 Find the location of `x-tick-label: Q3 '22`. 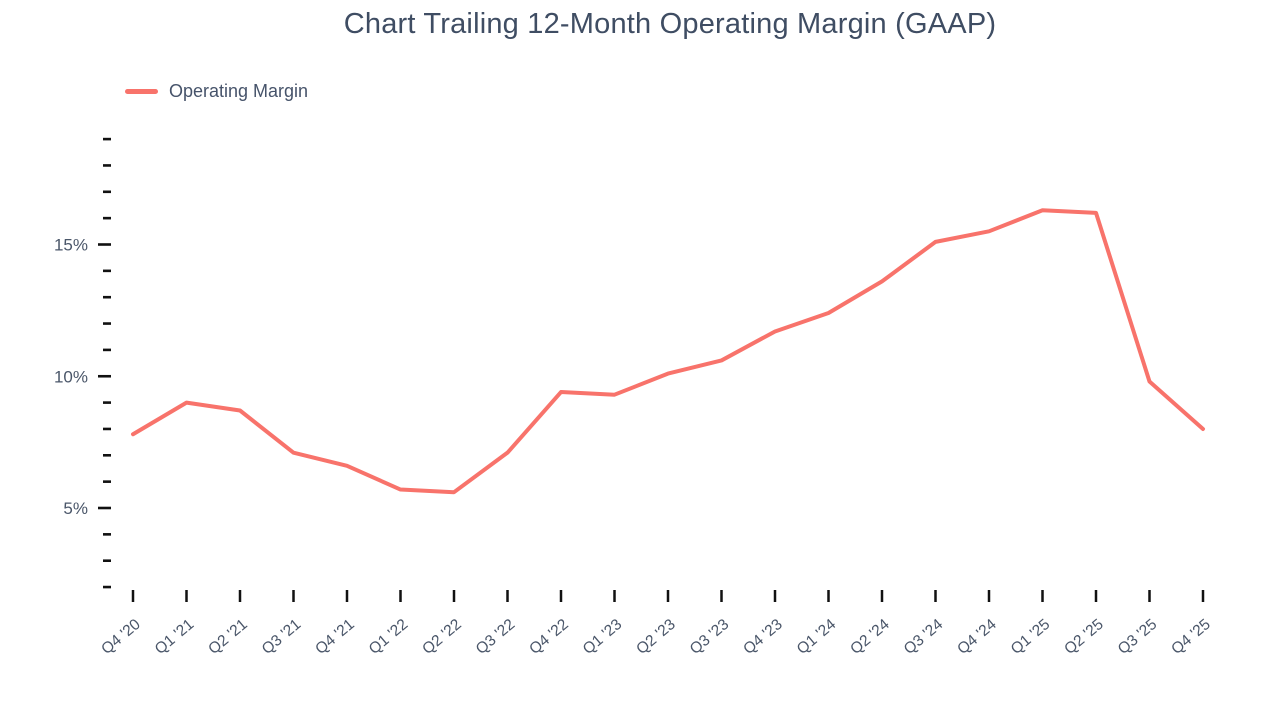

x-tick-label: Q3 '22 is located at coordinates (496, 637).